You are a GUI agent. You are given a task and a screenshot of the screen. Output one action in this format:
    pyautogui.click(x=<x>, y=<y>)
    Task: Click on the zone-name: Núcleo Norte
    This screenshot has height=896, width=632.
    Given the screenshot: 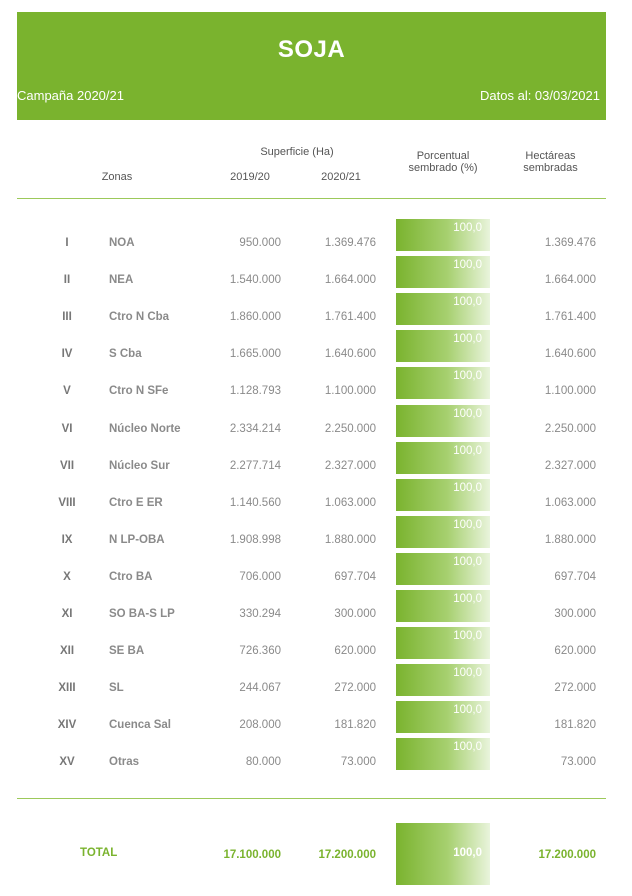 What is the action you would take?
    pyautogui.click(x=145, y=428)
    